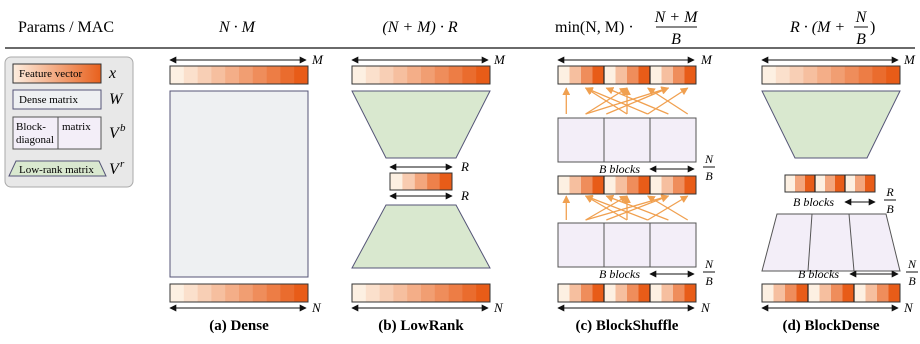 This screenshot has width=920, height=344. I want to click on legend-block-symbol: V, so click(115, 133).